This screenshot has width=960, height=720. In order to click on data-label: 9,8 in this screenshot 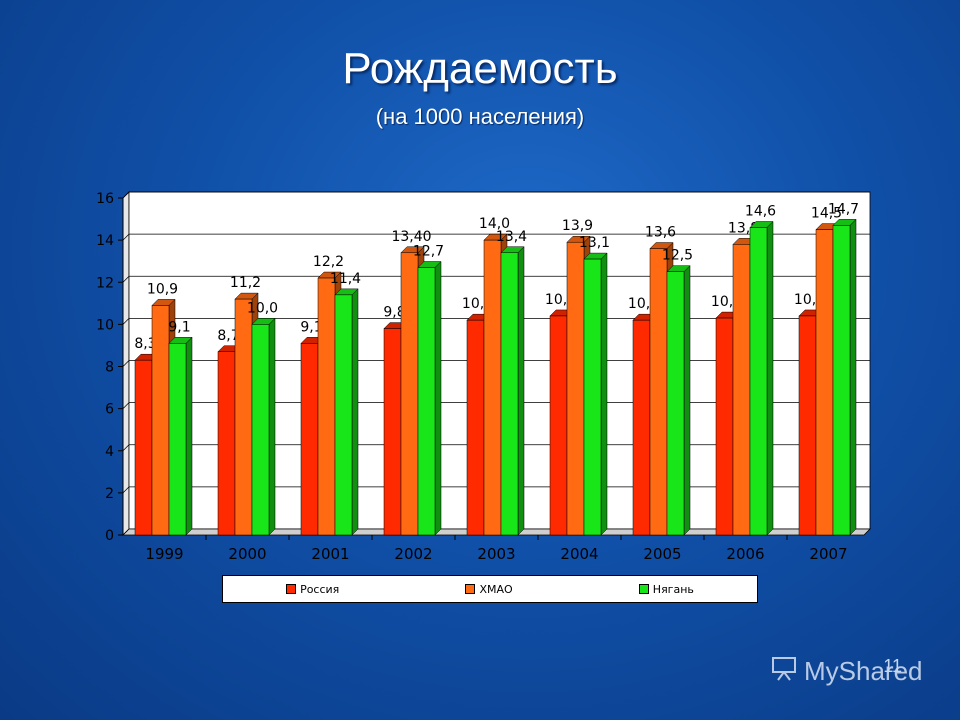, I will do `click(394, 313)`.